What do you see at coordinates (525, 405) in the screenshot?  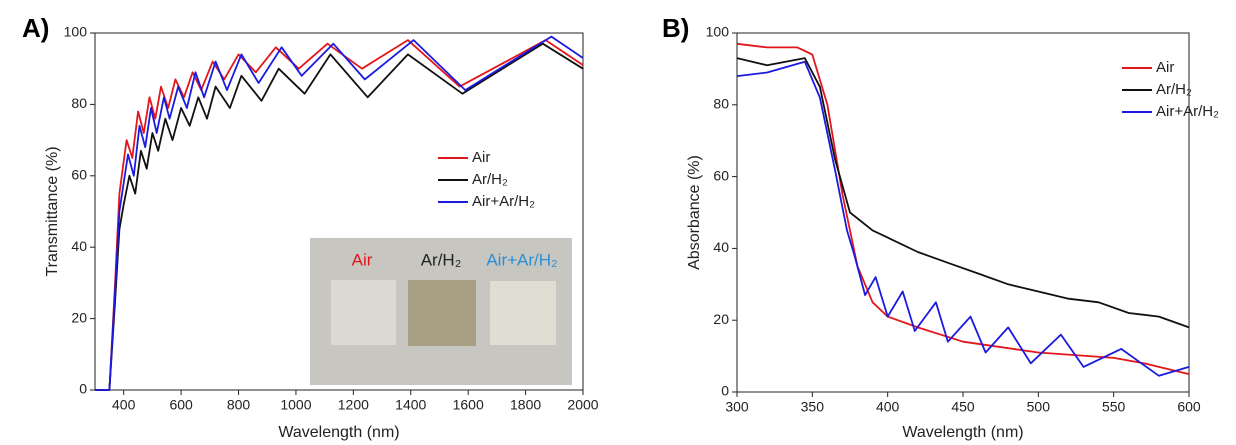 I see `x-tick-label: 1800` at bounding box center [525, 405].